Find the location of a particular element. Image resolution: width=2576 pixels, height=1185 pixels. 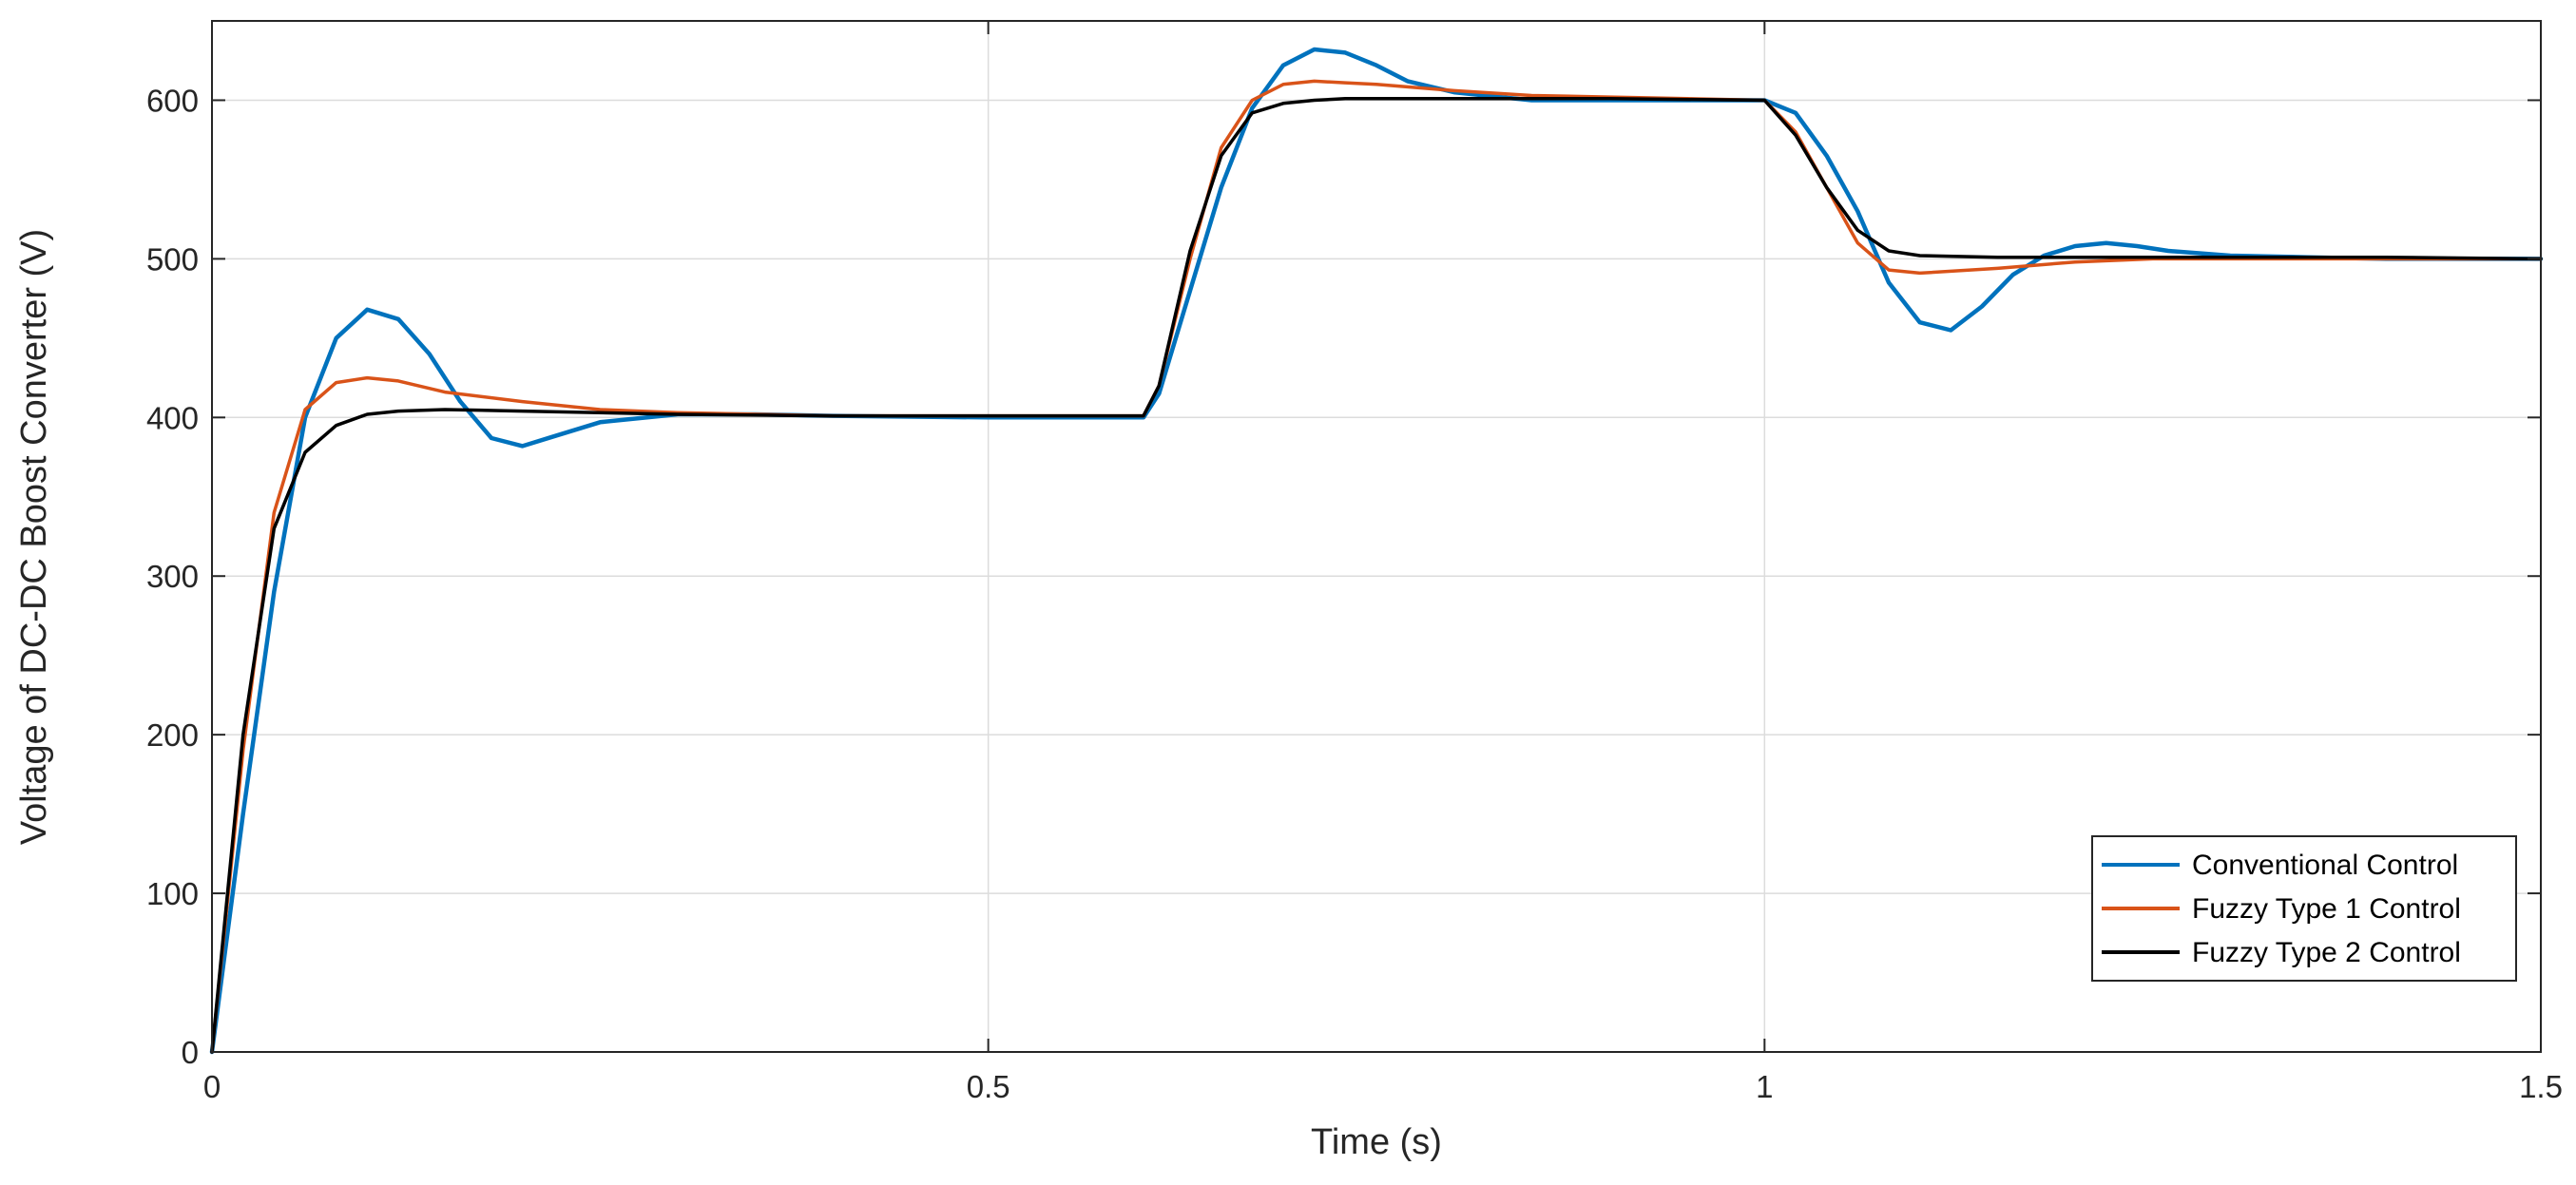

legend-label: Conventional Control is located at coordinates (2325, 865).